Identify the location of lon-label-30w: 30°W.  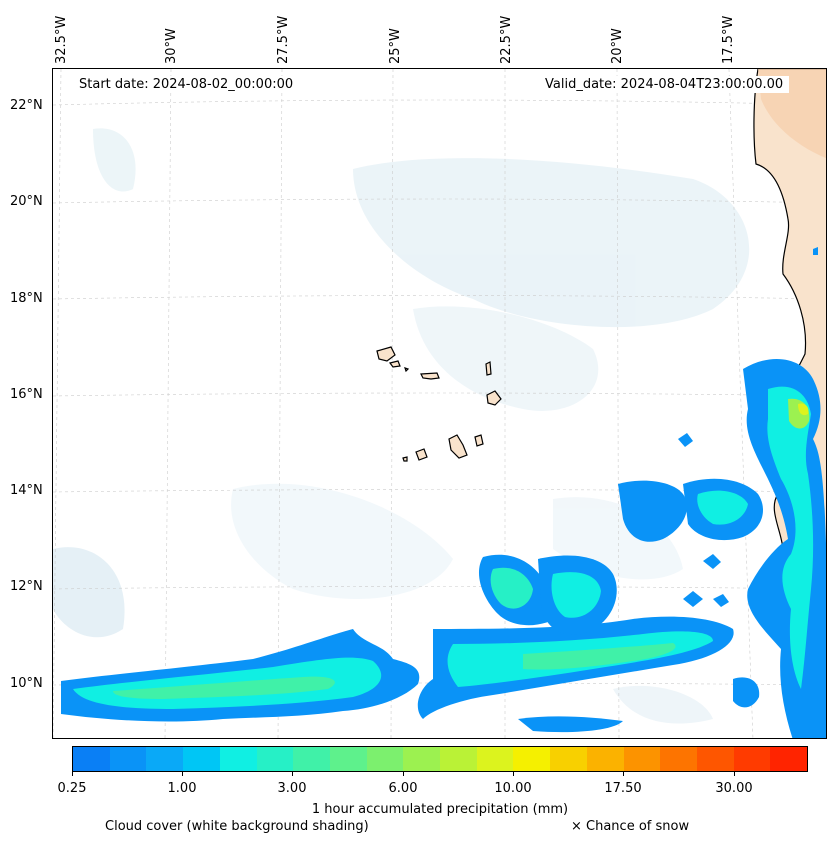
(171, 46).